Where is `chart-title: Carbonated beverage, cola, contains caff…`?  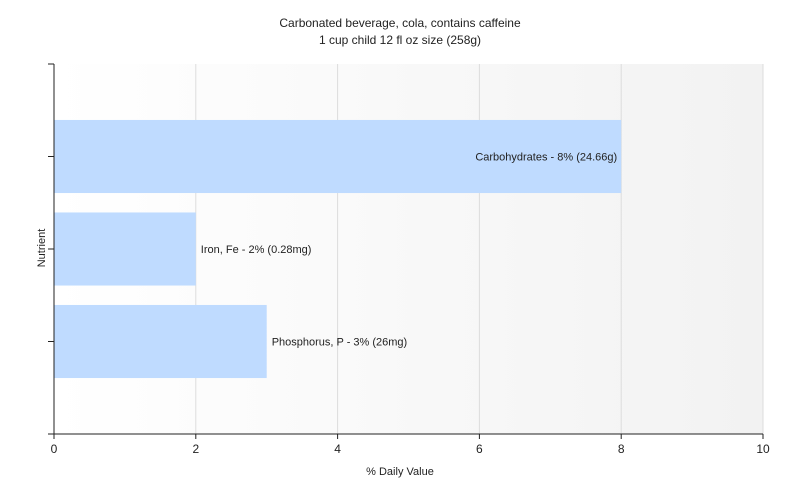 chart-title: Carbonated beverage, cola, contains caff… is located at coordinates (400, 23).